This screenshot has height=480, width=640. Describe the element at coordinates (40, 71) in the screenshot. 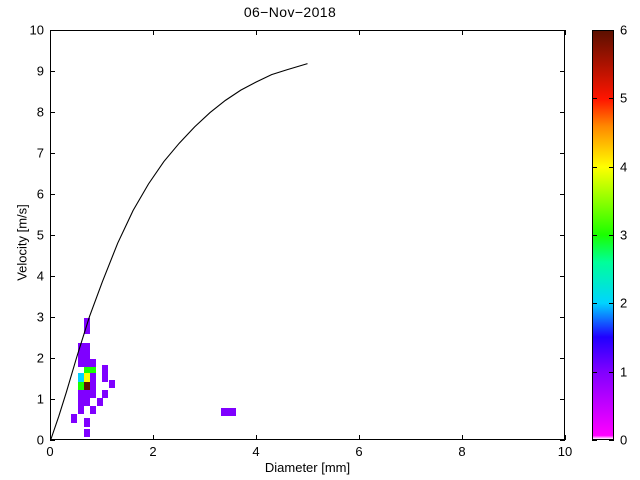

I see `y-axis-tick-label: 9` at that location.